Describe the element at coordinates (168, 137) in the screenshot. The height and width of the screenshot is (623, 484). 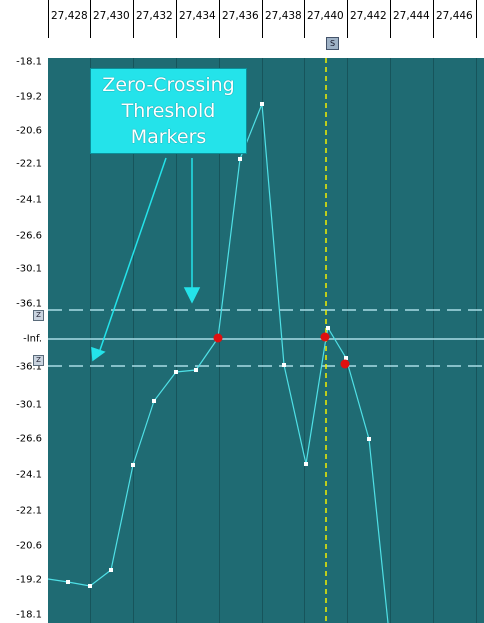
I see `callout-line-3: Markers` at that location.